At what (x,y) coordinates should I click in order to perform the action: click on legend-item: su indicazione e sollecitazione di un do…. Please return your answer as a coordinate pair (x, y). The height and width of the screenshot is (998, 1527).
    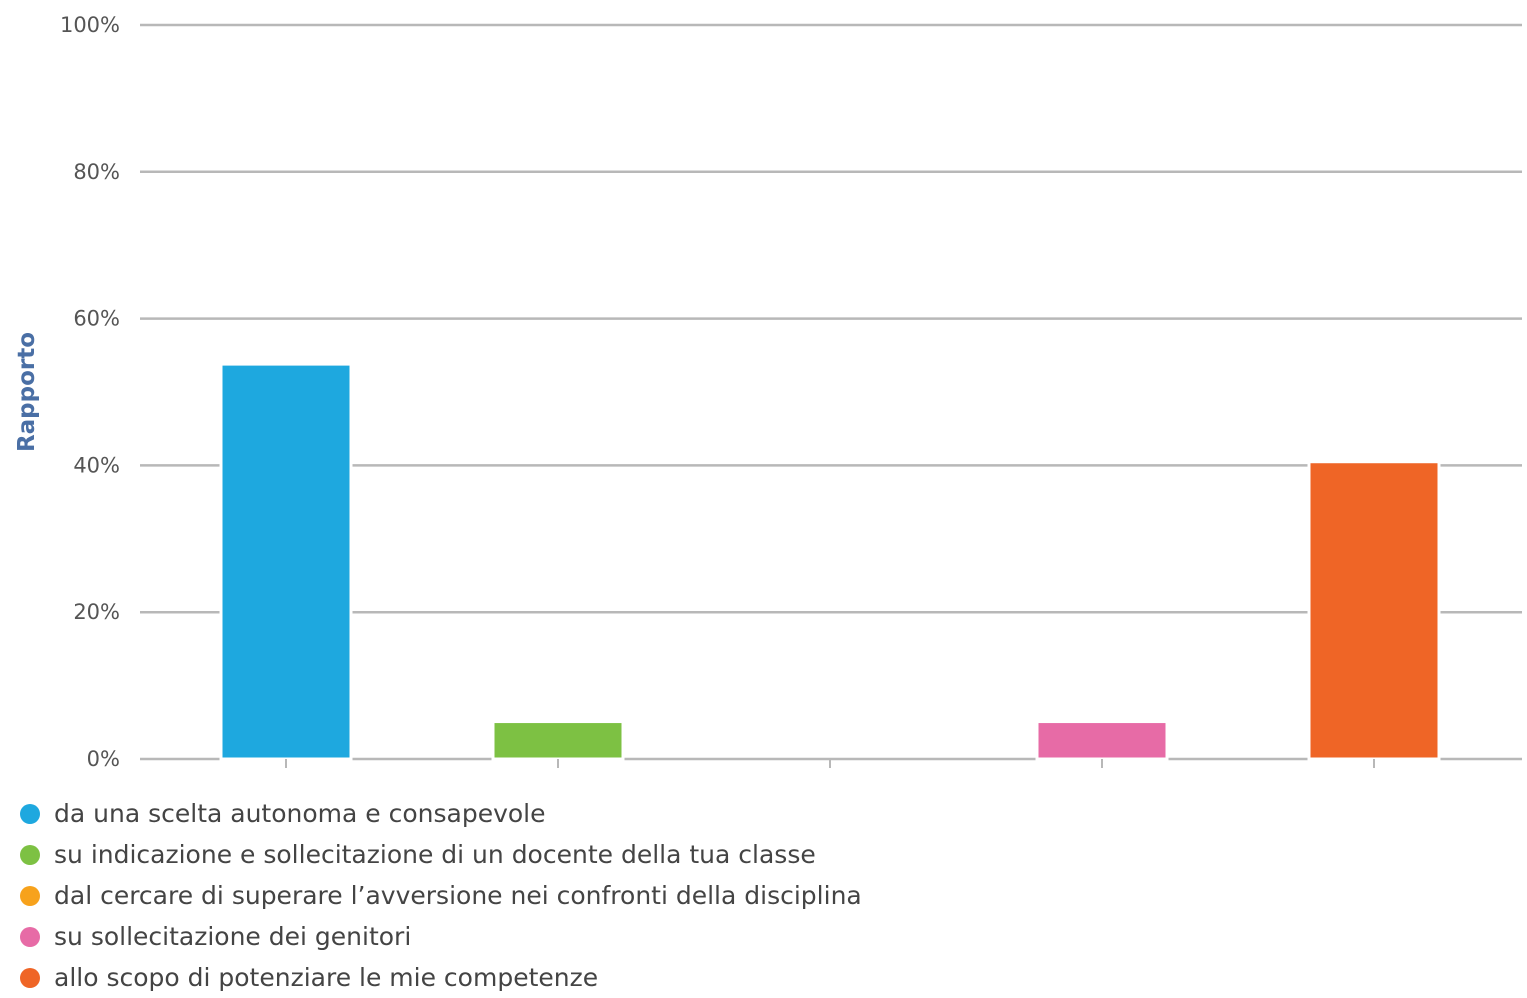
    Looking at the image, I should click on (470, 854).